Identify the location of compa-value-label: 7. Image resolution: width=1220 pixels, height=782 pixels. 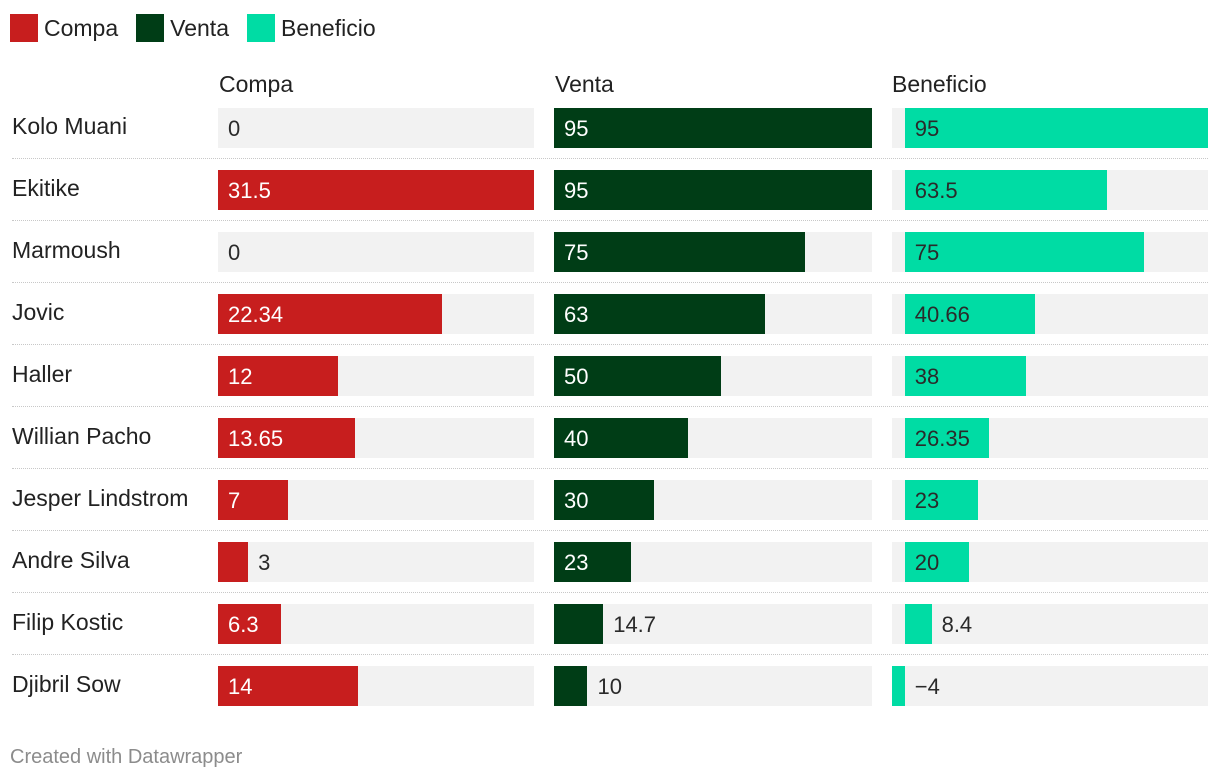
(234, 500).